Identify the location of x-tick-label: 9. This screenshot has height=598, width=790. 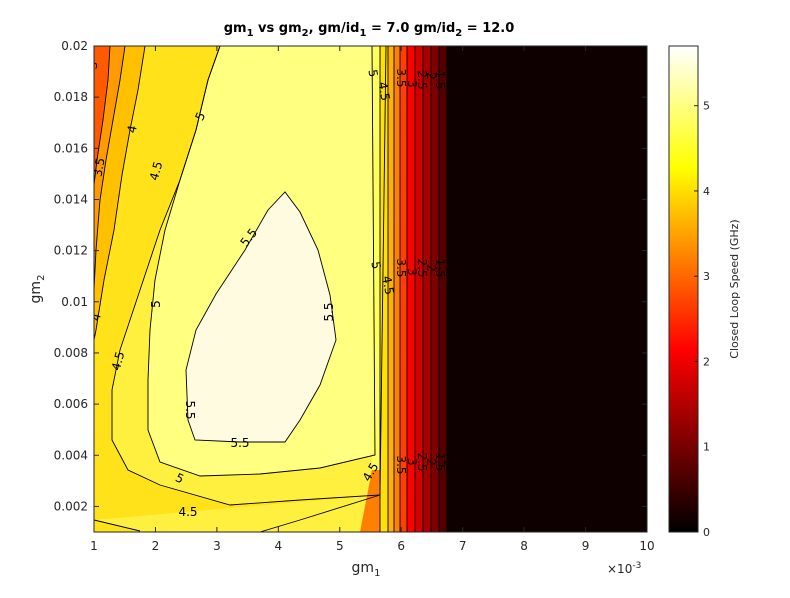
(586, 546).